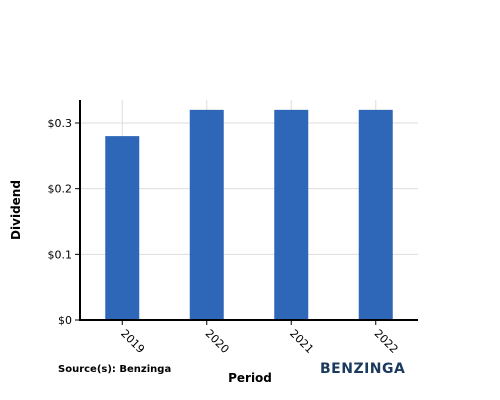 The height and width of the screenshot is (400, 500). What do you see at coordinates (386, 341) in the screenshot?
I see `x-tick-label: 2022` at bounding box center [386, 341].